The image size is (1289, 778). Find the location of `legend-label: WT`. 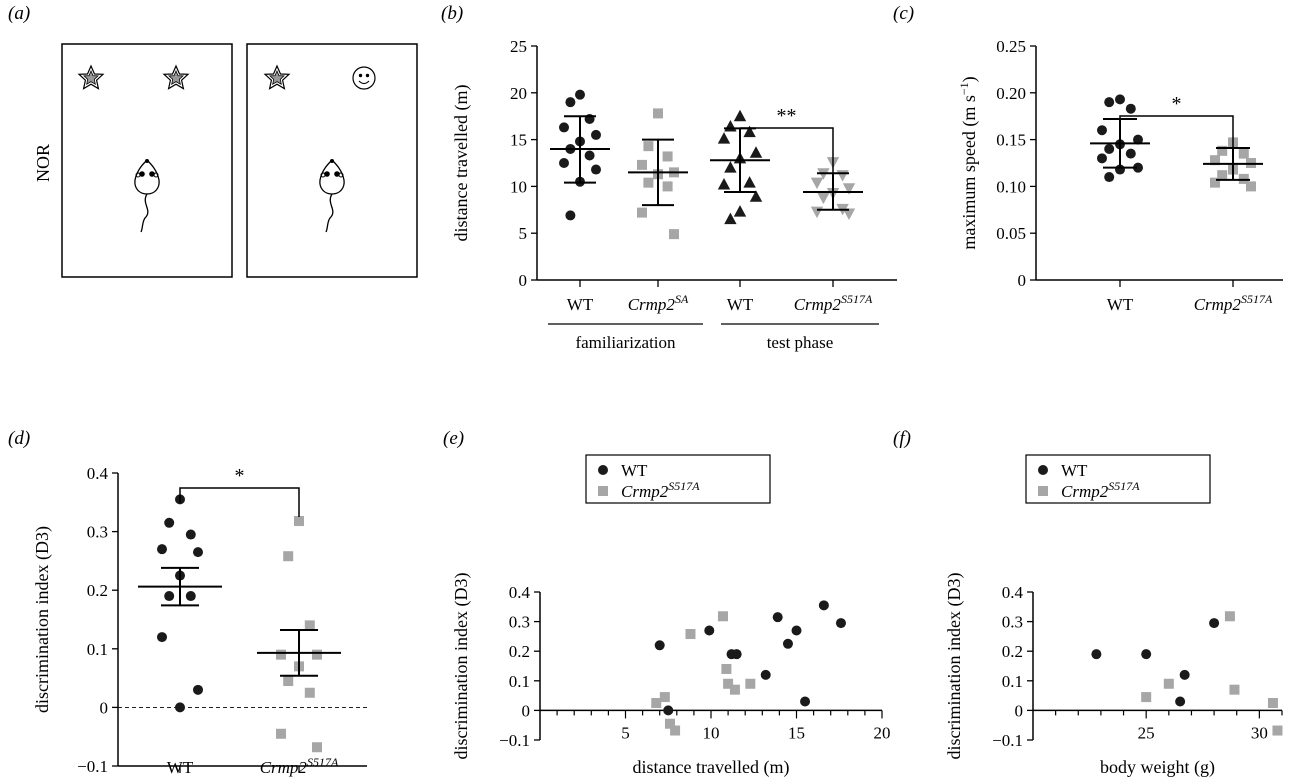

legend-label: WT is located at coordinates (1074, 470).